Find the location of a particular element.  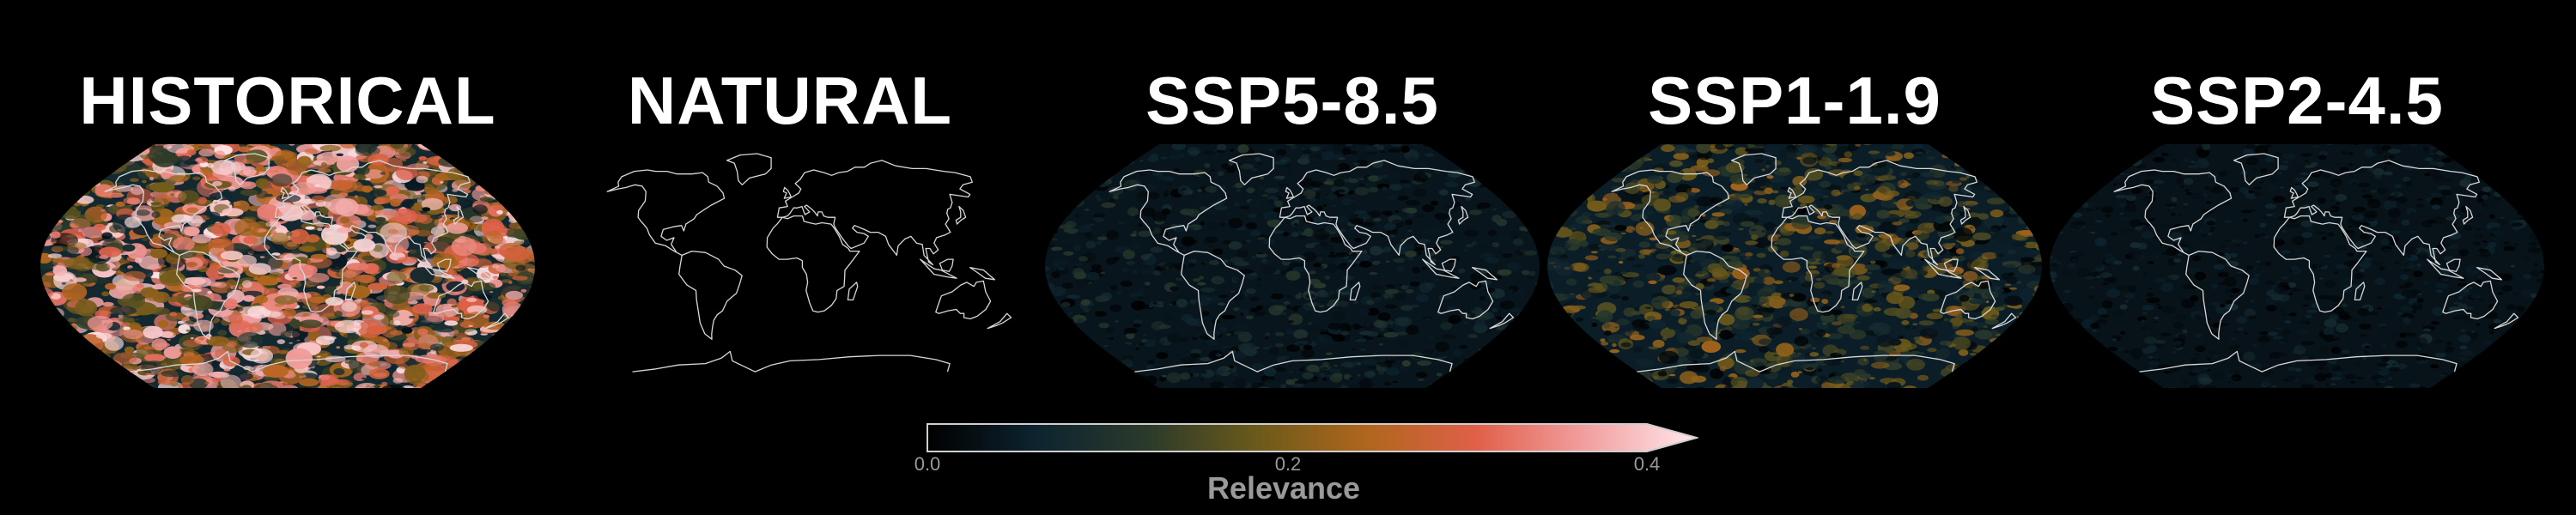

colorbar-label: Relevance is located at coordinates (1283, 488).